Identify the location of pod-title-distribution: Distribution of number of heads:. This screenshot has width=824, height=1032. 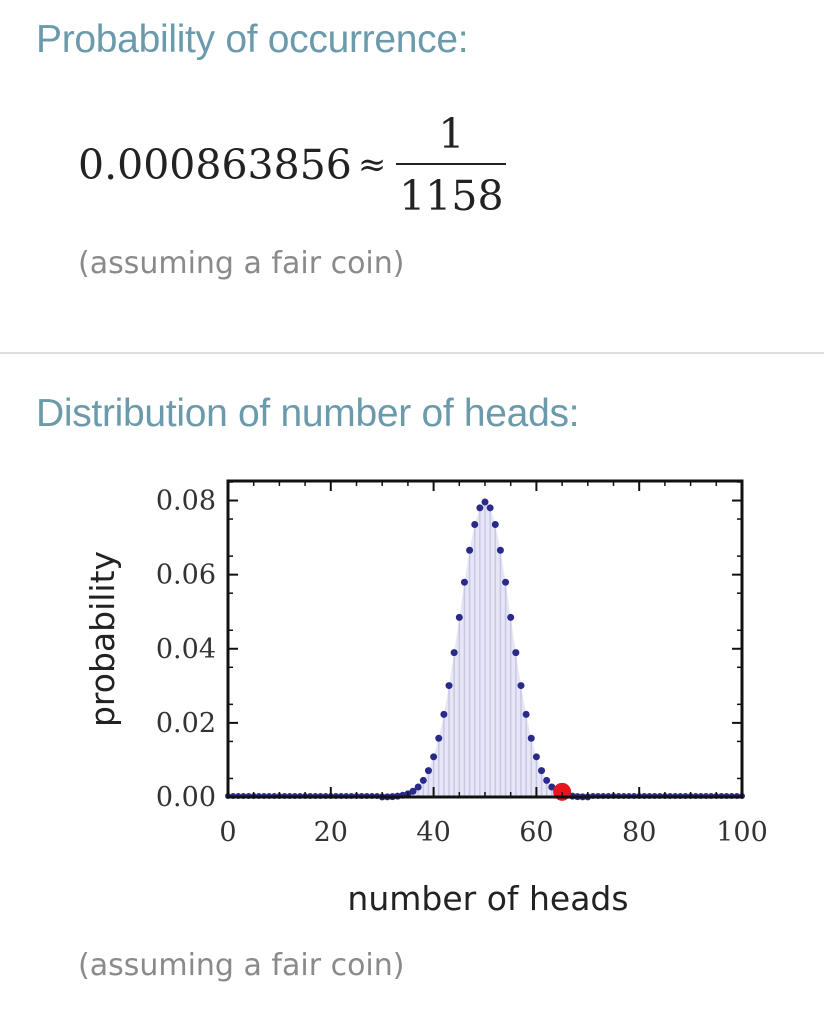
(308, 413).